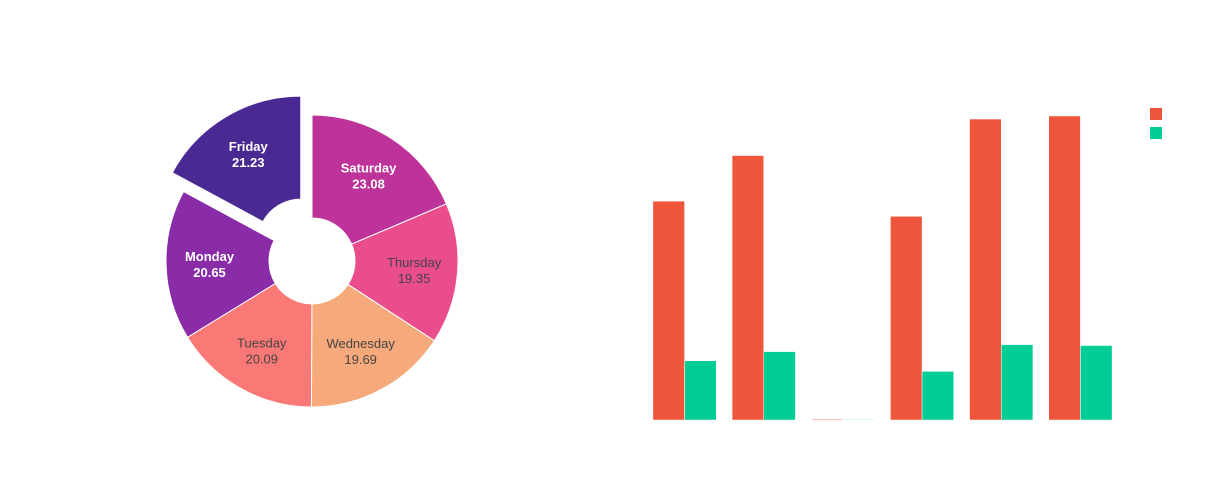  I want to click on pie-slice-thursday, so click(403, 272).